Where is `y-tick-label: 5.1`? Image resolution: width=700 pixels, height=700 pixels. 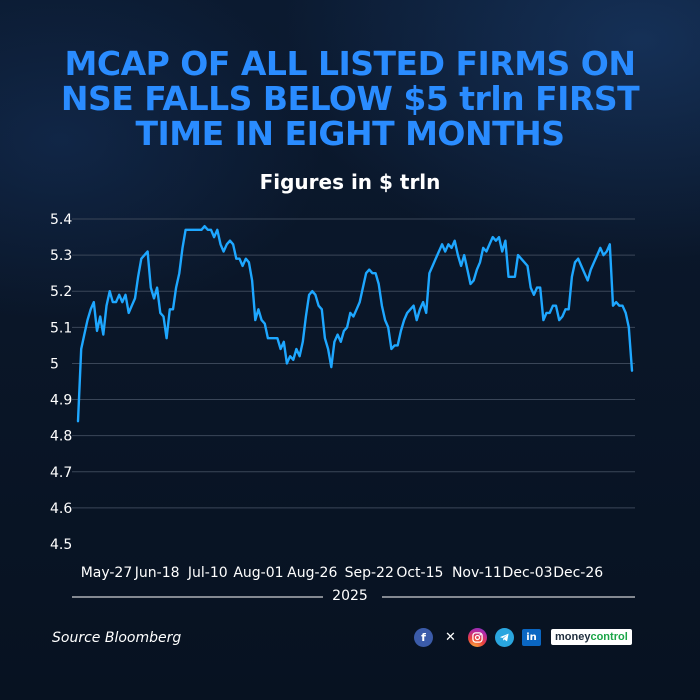
y-tick-label: 5.1 is located at coordinates (61, 328).